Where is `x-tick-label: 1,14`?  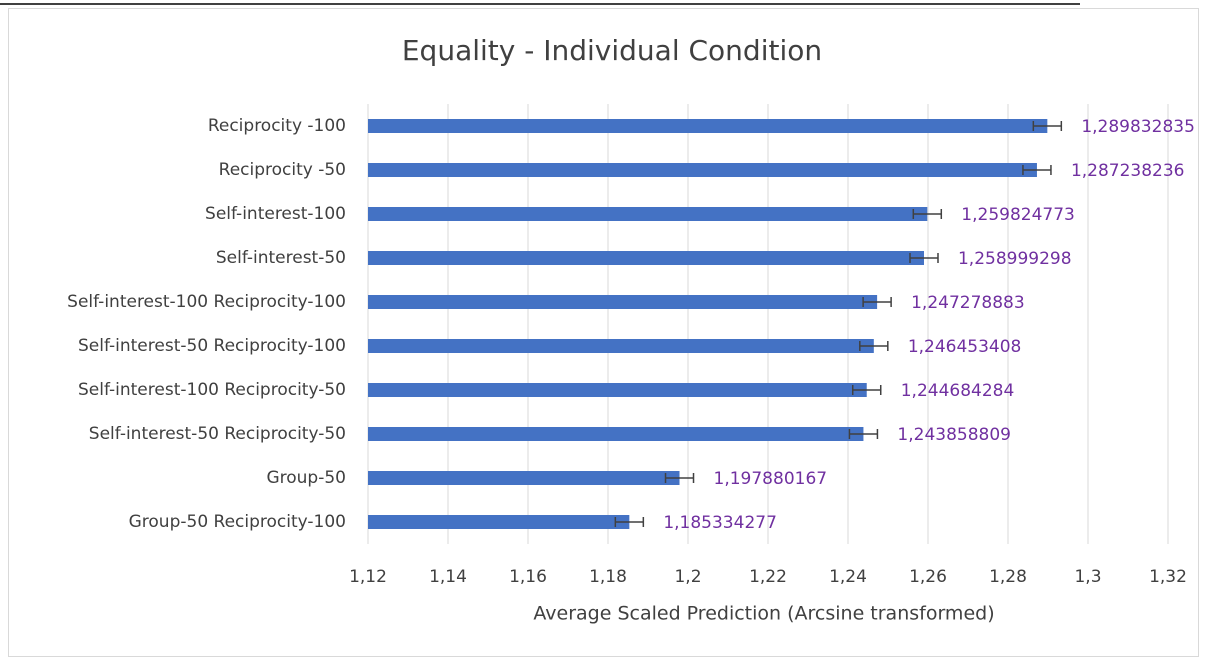
x-tick-label: 1,14 is located at coordinates (448, 577).